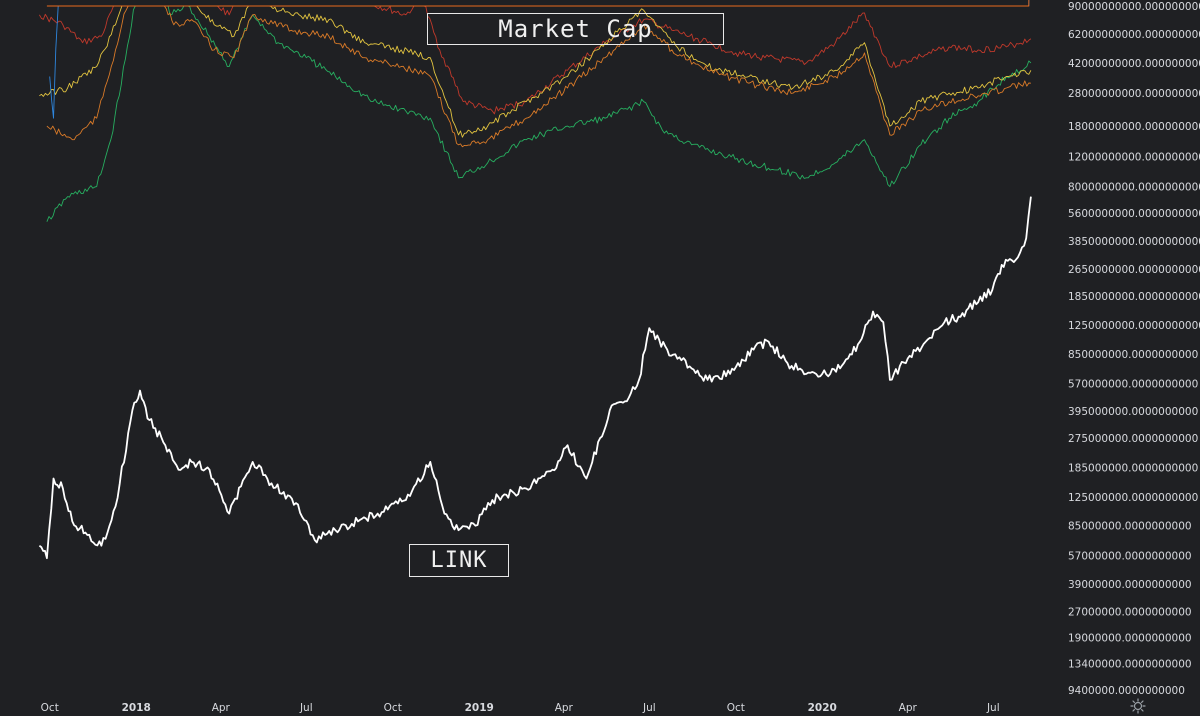  Describe the element at coordinates (1130, 527) in the screenshot. I see `y-tick-label: 85000000.0000000000` at that location.